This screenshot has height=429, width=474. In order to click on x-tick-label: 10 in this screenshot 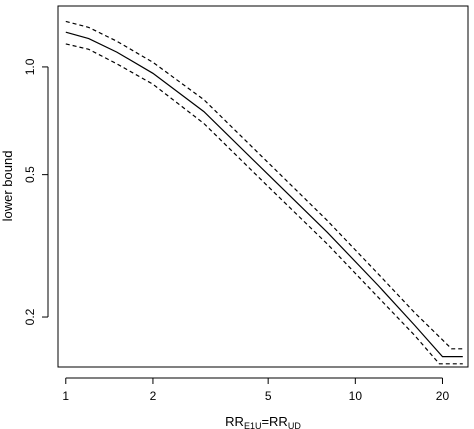, I will do `click(356, 396)`.